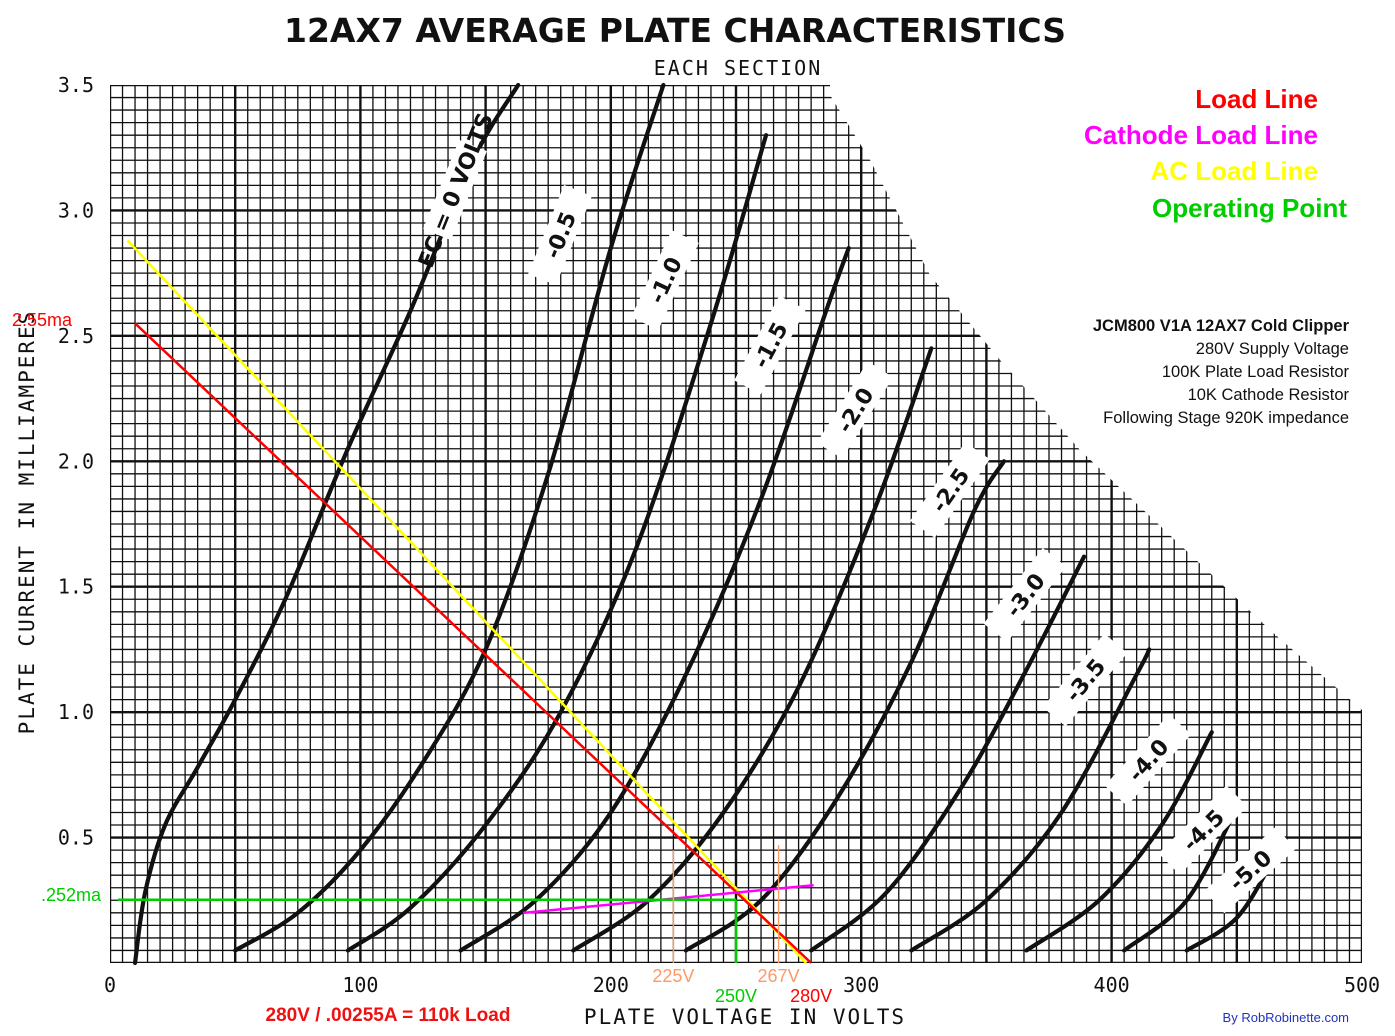  Describe the element at coordinates (1226, 418) in the screenshot. I see `info-line-following-stage: Following Stage 920K impedance` at that location.